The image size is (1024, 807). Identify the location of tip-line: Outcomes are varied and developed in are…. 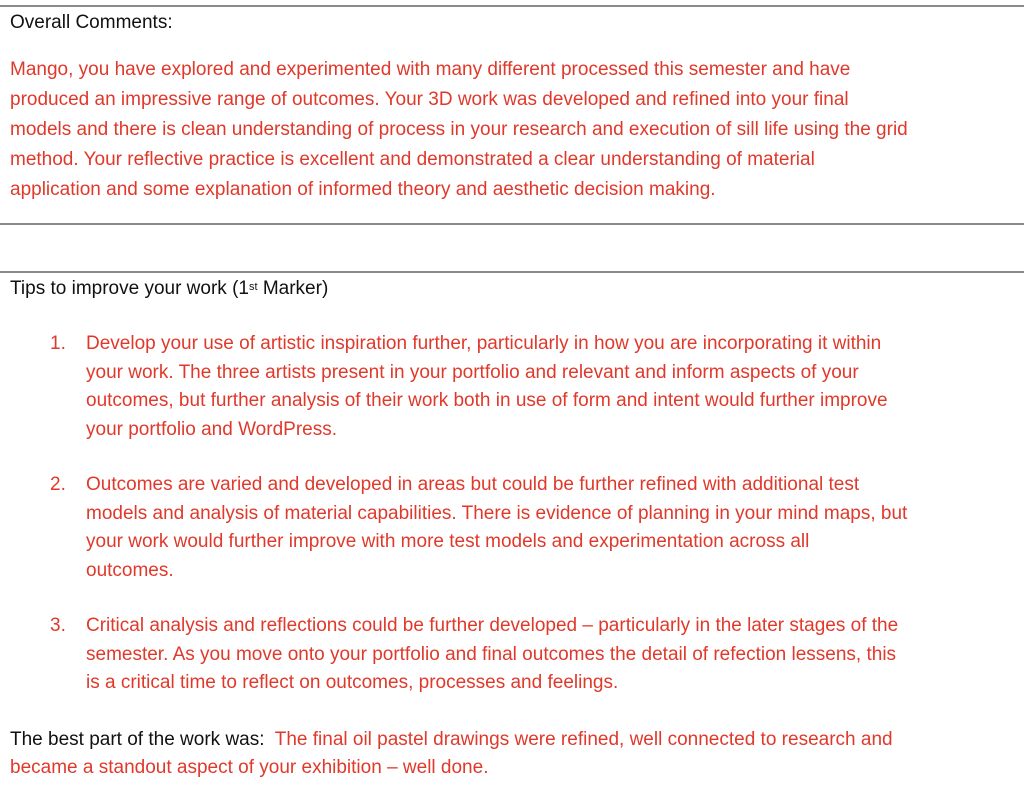
(473, 484).